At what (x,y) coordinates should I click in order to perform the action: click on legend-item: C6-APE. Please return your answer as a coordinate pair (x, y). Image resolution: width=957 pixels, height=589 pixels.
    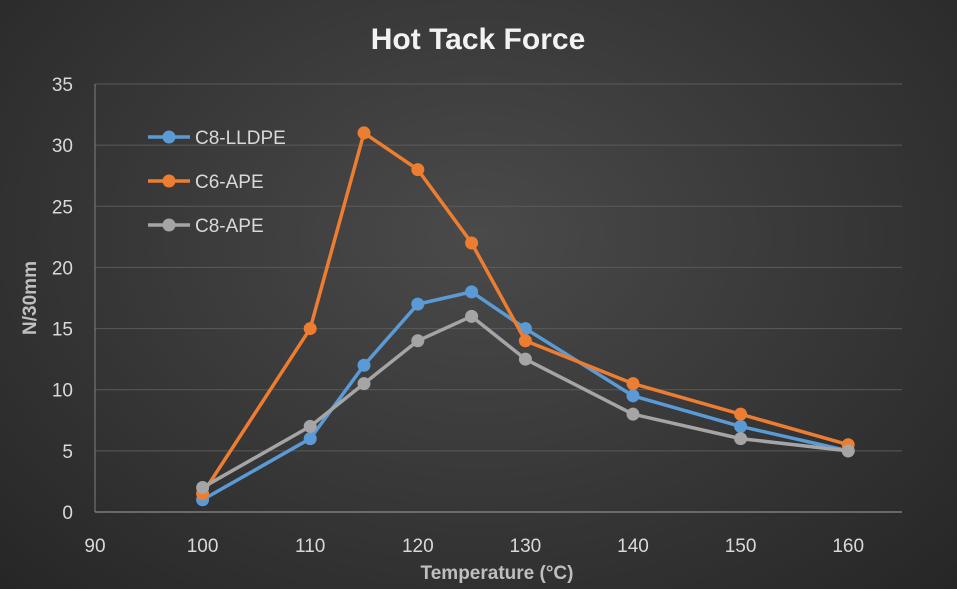
    Looking at the image, I should click on (206, 182).